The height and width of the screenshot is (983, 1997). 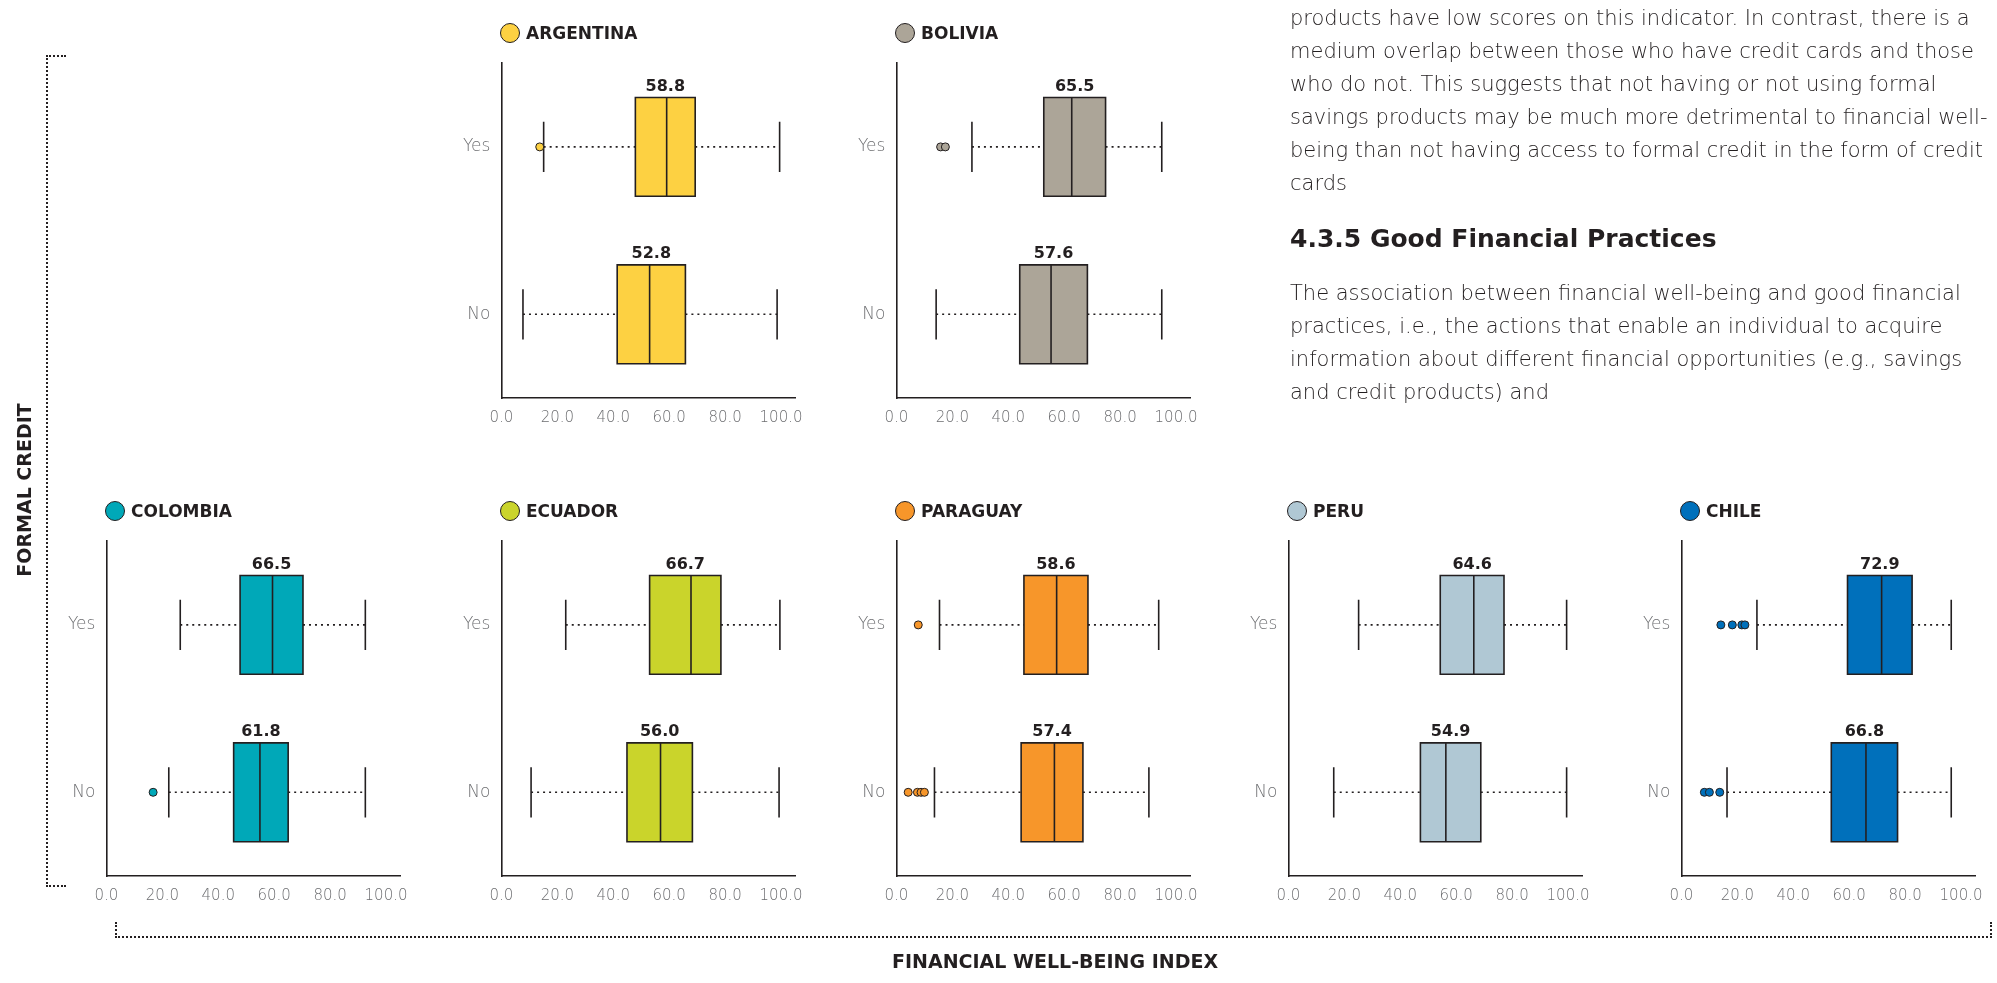 What do you see at coordinates (261, 731) in the screenshot?
I see `annotation: 61.8` at bounding box center [261, 731].